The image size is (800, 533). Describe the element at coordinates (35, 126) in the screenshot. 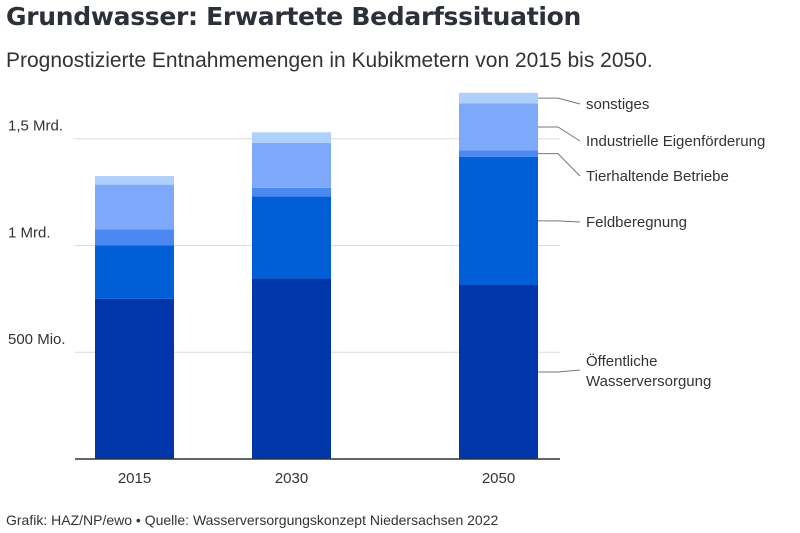

I see `y-tick-label: 1,5 Mrd.` at that location.